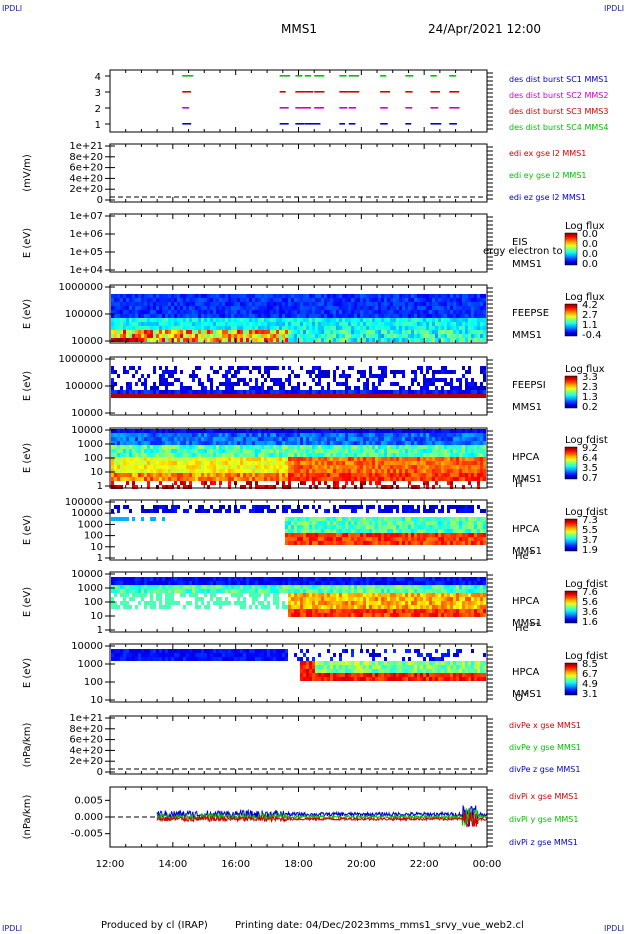 The image size is (630, 934). What do you see at coordinates (86, 146) in the screenshot?
I see `y-tick-label: 1e+21` at bounding box center [86, 146].